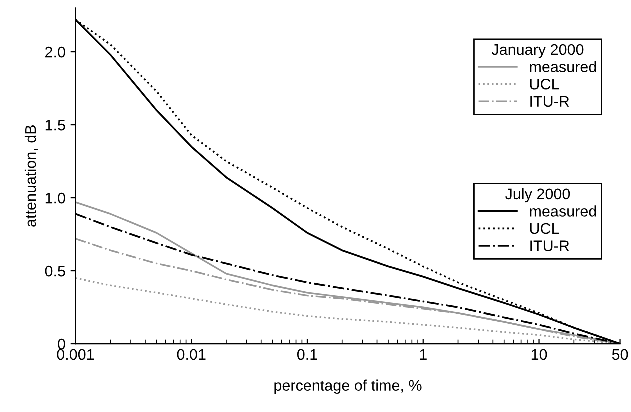  Describe the element at coordinates (538, 51) in the screenshot. I see `text: January 2000` at that location.